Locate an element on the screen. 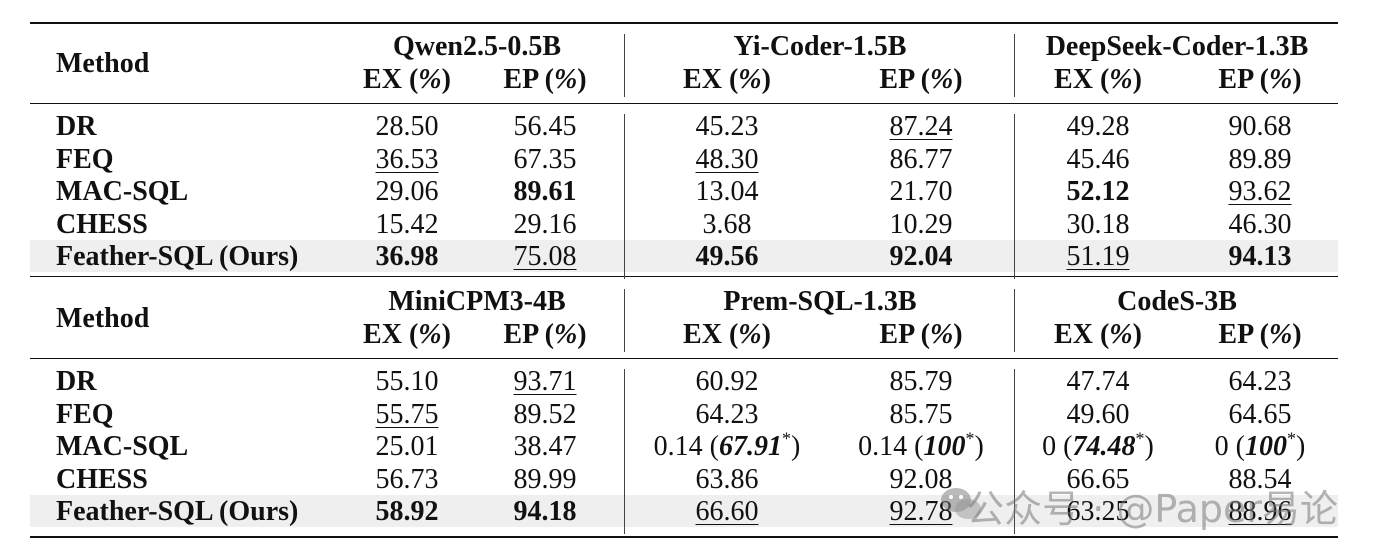 This screenshot has width=1378, height=560. cell-value: 85.75 is located at coordinates (921, 414).